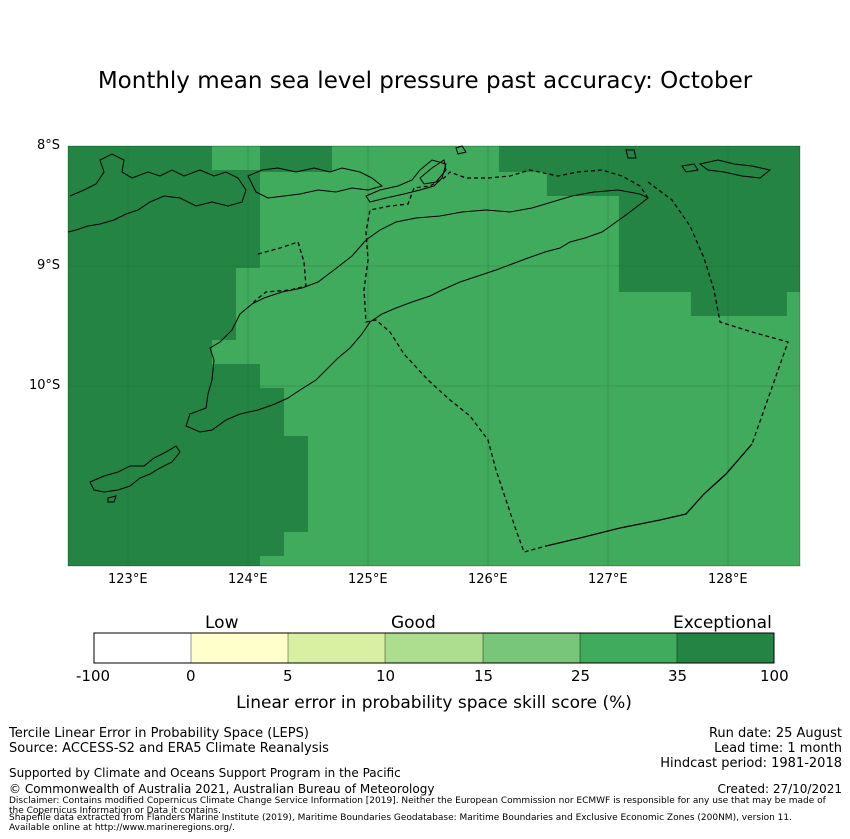 The width and height of the screenshot is (850, 839). What do you see at coordinates (581, 676) in the screenshot?
I see `colorbar-tick-25: 25` at bounding box center [581, 676].